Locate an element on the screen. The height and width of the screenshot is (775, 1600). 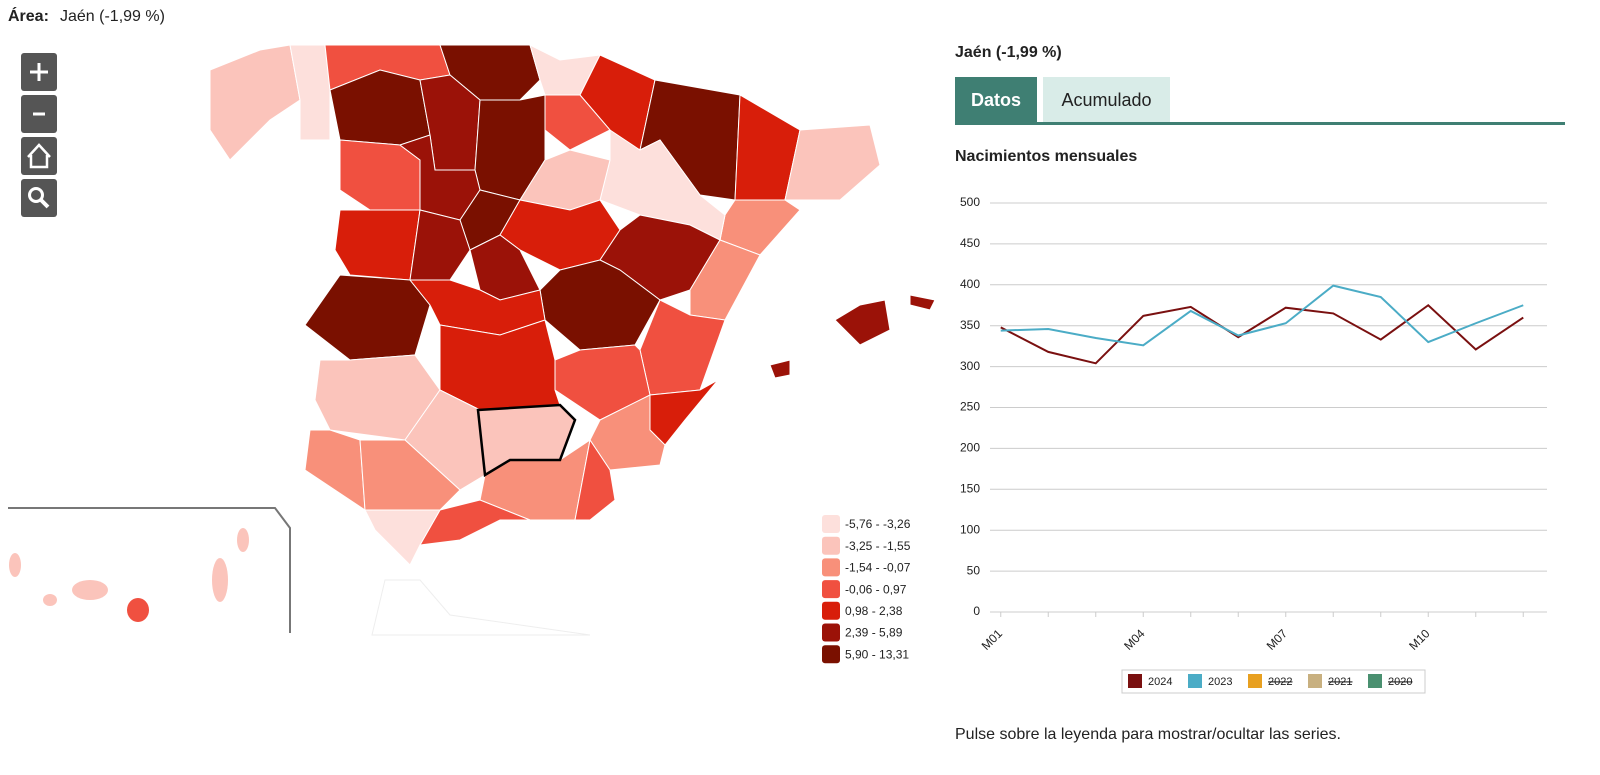
legend-label: 5,90 - 13,31 is located at coordinates (877, 654).